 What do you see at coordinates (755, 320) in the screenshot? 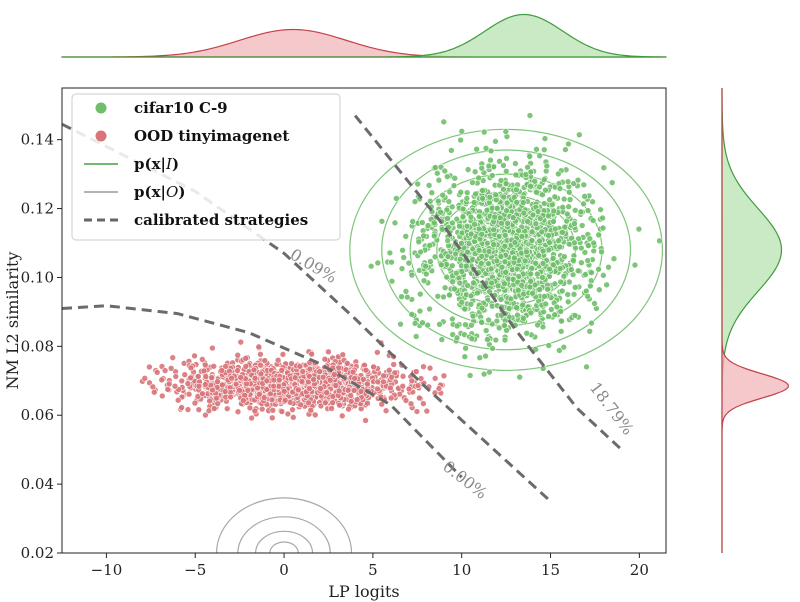
I see `right-marginal-plot` at bounding box center [755, 320].